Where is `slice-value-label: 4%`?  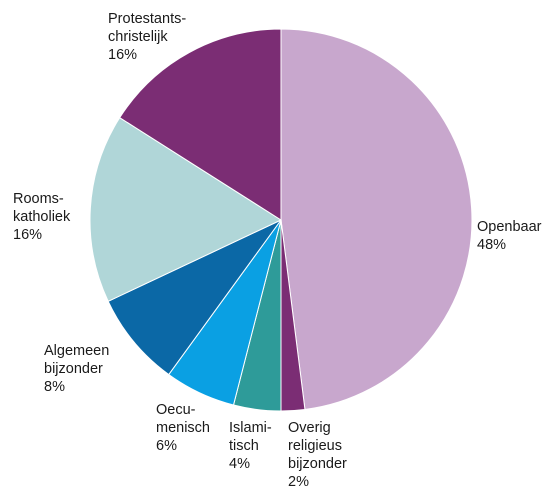 slice-value-label: 4% is located at coordinates (239, 464).